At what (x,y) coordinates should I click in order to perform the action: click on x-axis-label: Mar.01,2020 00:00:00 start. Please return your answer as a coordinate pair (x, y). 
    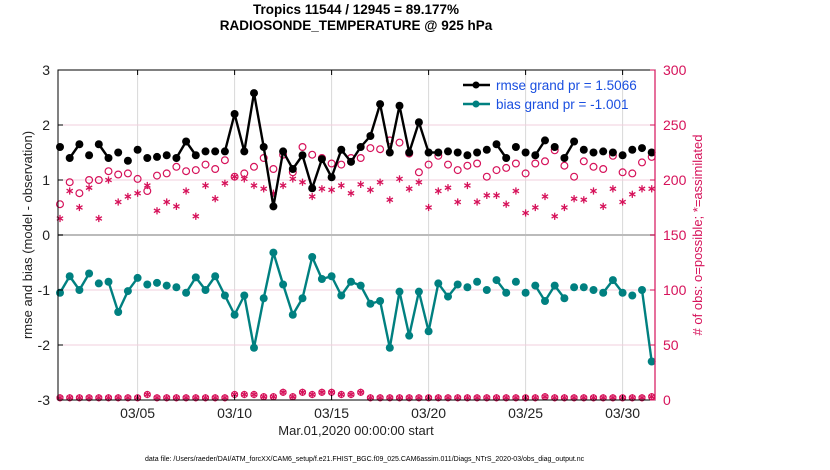
    Looking at the image, I should click on (356, 430).